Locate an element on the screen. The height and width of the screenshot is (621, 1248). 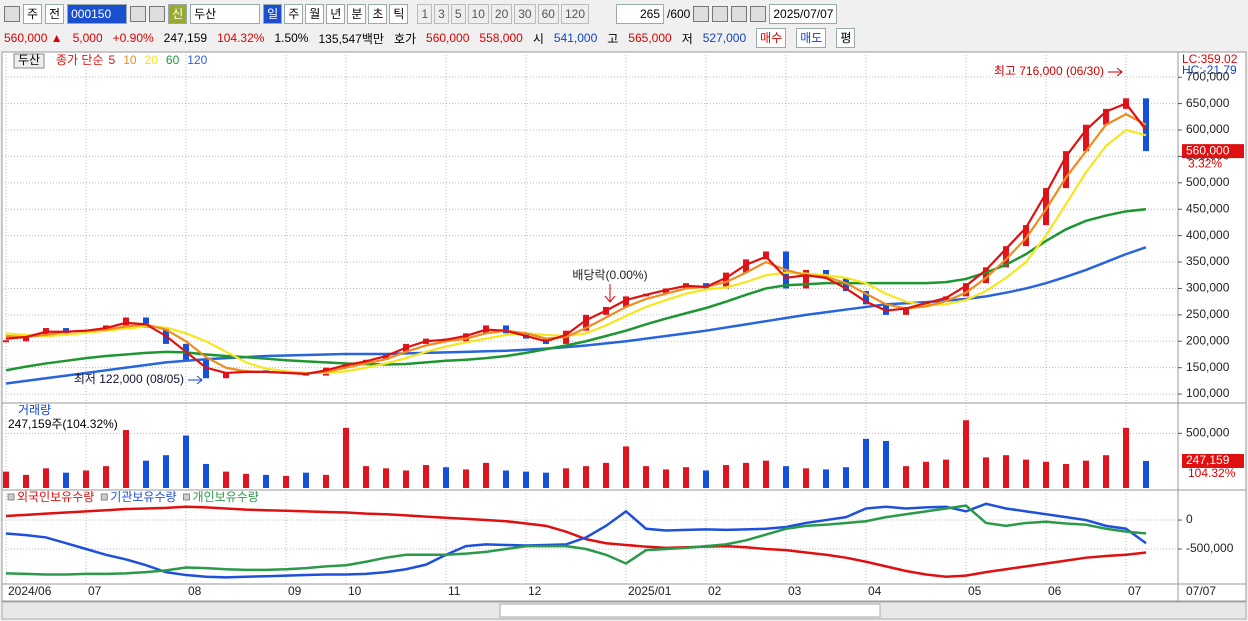
open: 541,000 is located at coordinates (575, 38).